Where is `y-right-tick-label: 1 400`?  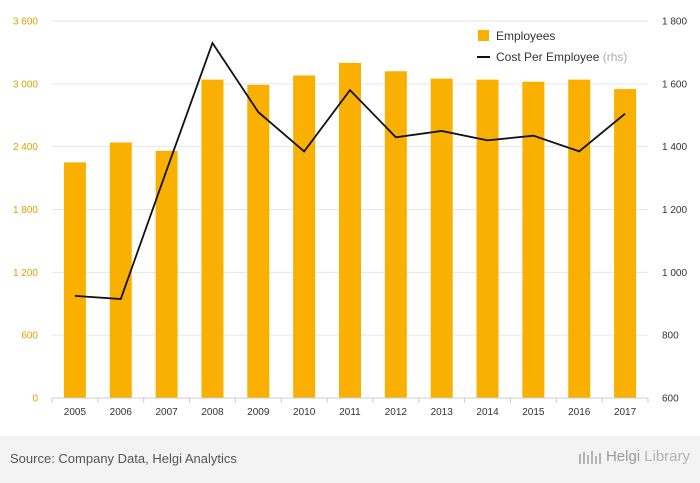
y-right-tick-label: 1 400 is located at coordinates (674, 147).